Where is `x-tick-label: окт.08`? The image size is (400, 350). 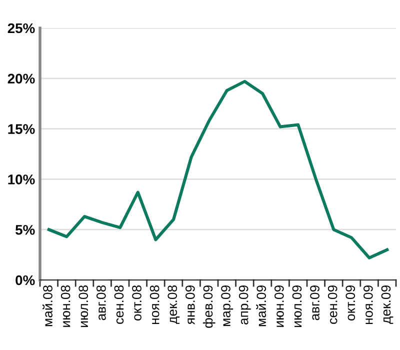
x-tick-label: окт.08 is located at coordinates (137, 302).